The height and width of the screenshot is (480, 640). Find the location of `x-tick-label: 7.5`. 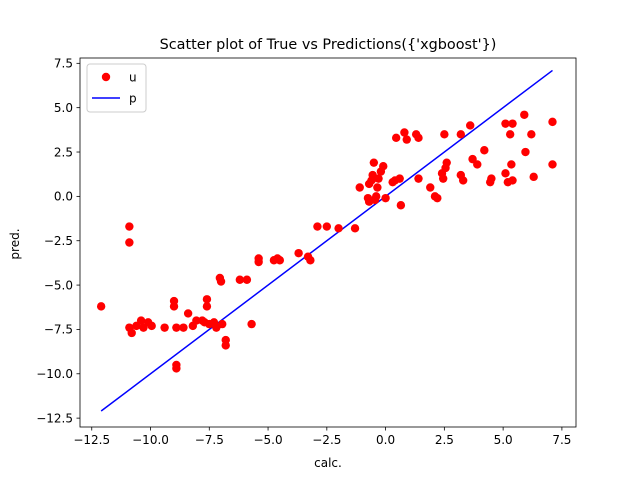

x-tick-label: 7.5 is located at coordinates (561, 440).